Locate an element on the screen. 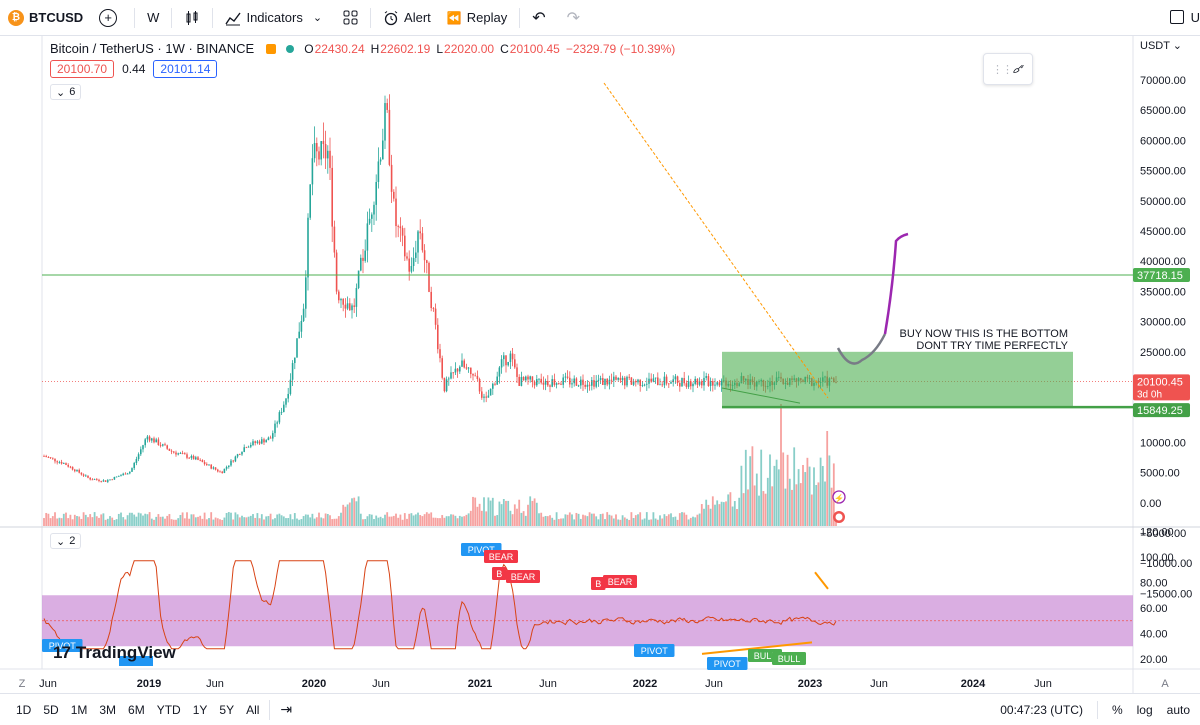 The image size is (1200, 725). range-1y: 1Y is located at coordinates (200, 709).